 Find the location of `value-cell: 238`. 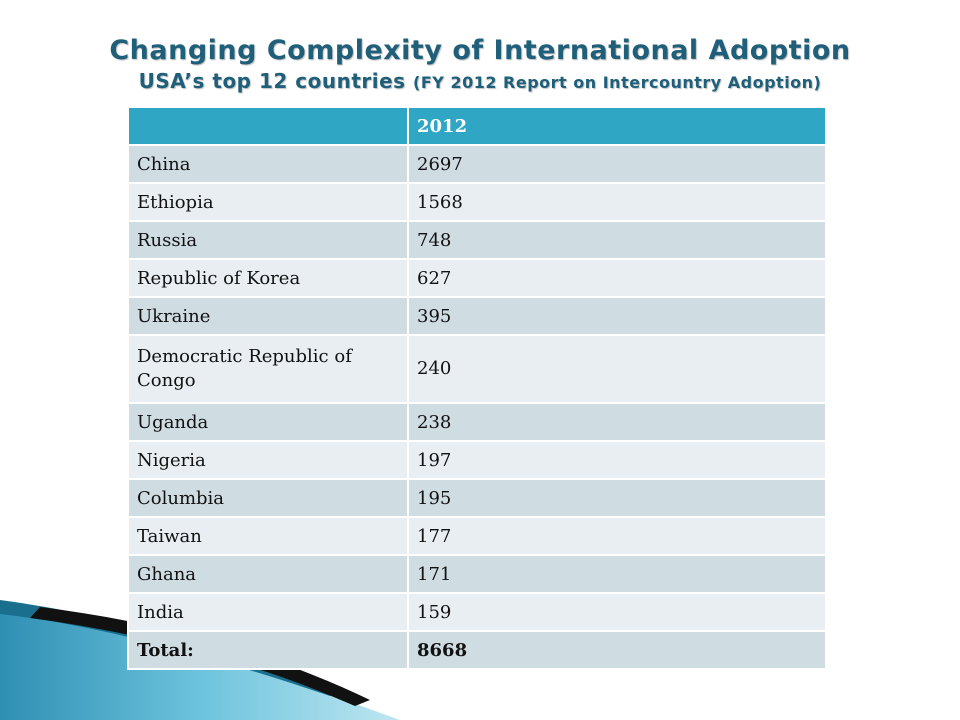

value-cell: 238 is located at coordinates (617, 422).